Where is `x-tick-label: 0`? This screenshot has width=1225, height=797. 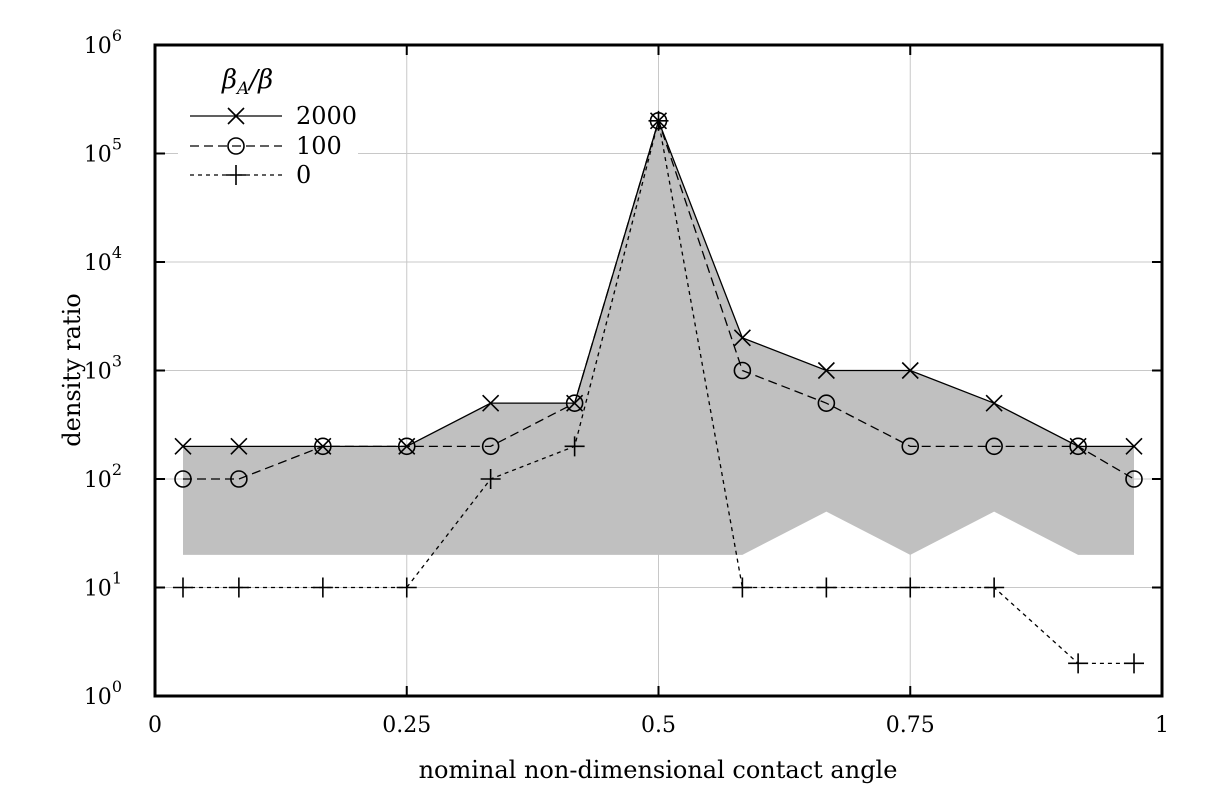 x-tick-label: 0 is located at coordinates (155, 725).